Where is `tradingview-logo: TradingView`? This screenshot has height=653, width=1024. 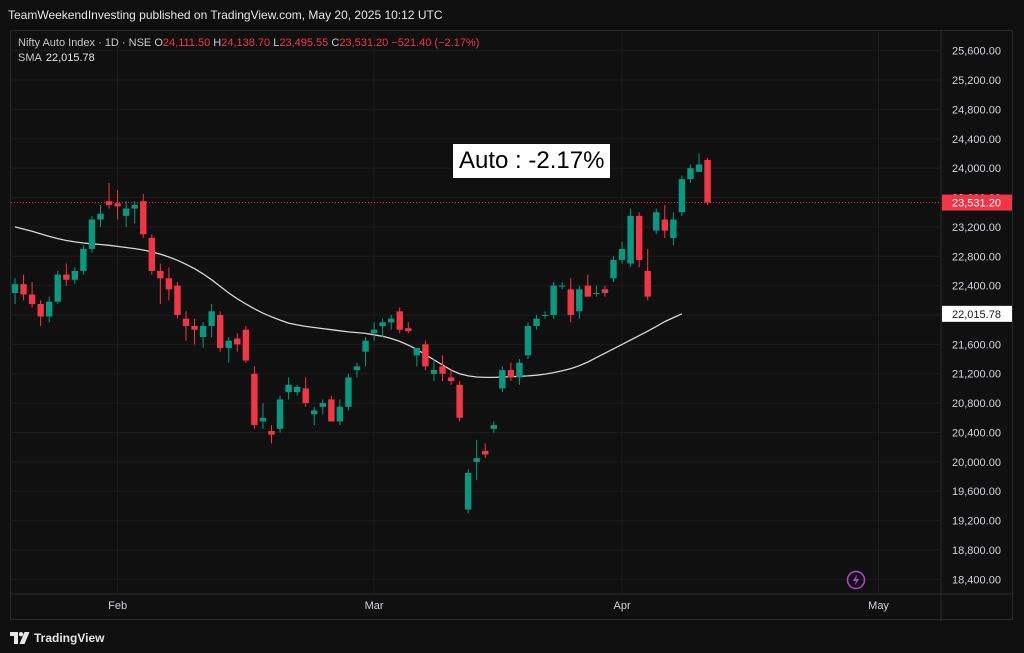
tradingview-logo: TradingView is located at coordinates (57, 638).